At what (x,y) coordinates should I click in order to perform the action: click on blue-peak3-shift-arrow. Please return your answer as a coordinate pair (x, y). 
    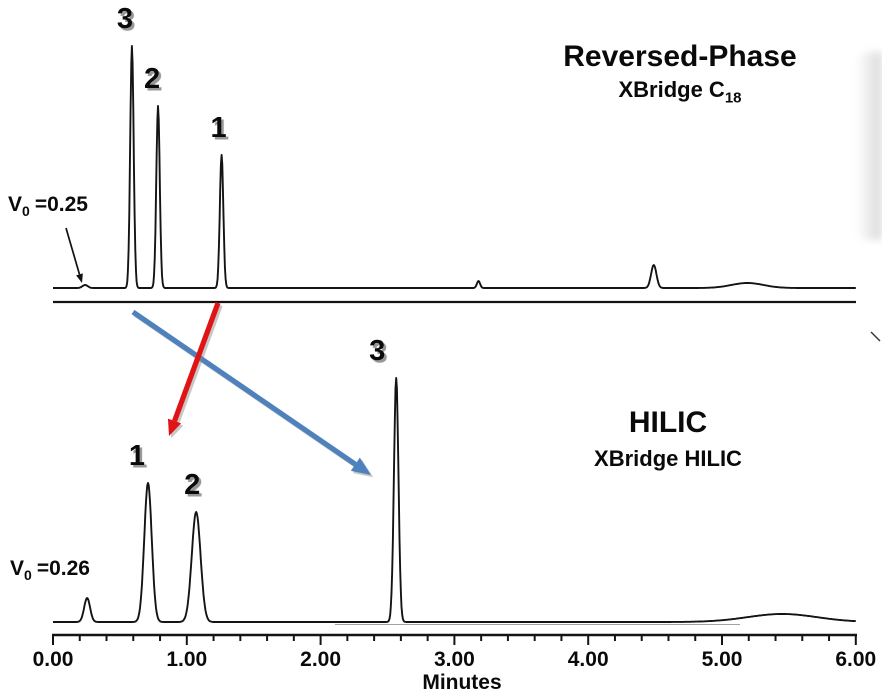
    Looking at the image, I should click on (252, 393).